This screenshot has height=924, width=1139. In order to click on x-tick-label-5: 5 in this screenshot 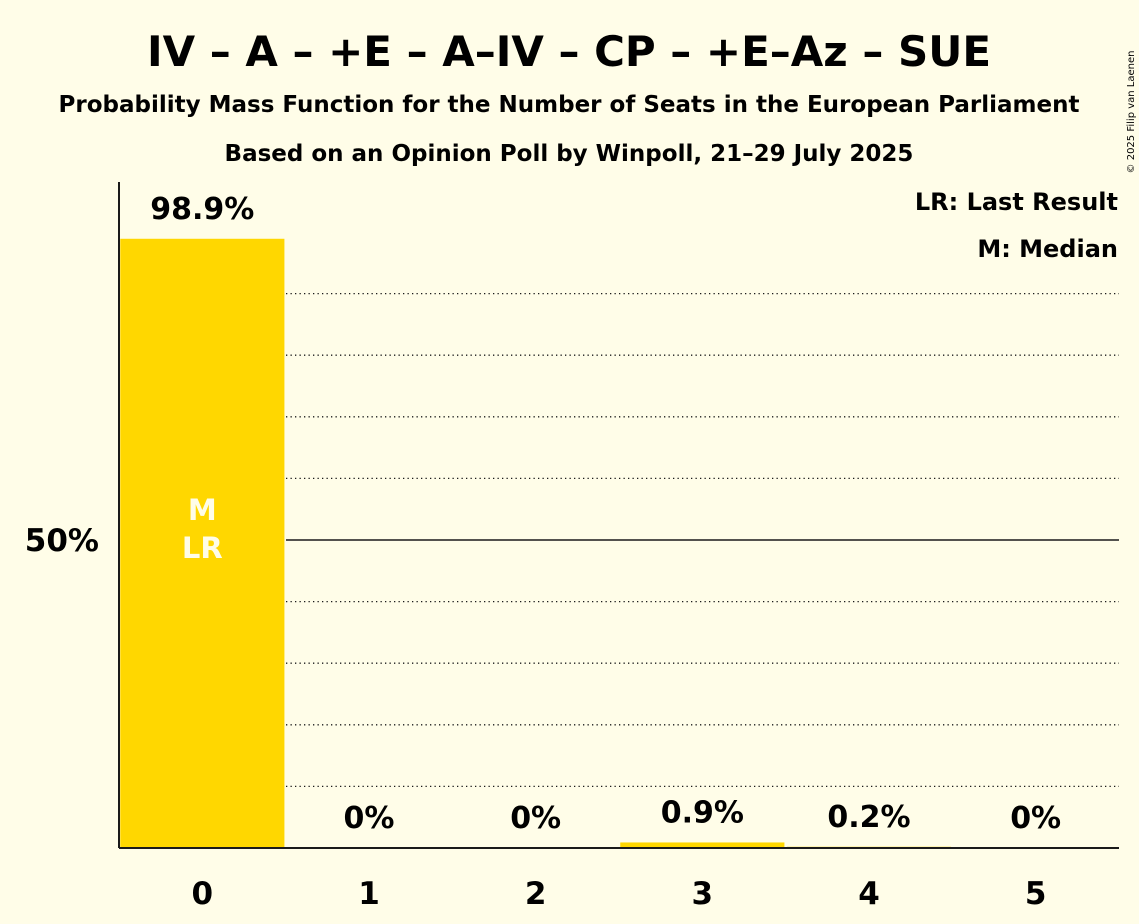, I will do `click(1036, 894)`.